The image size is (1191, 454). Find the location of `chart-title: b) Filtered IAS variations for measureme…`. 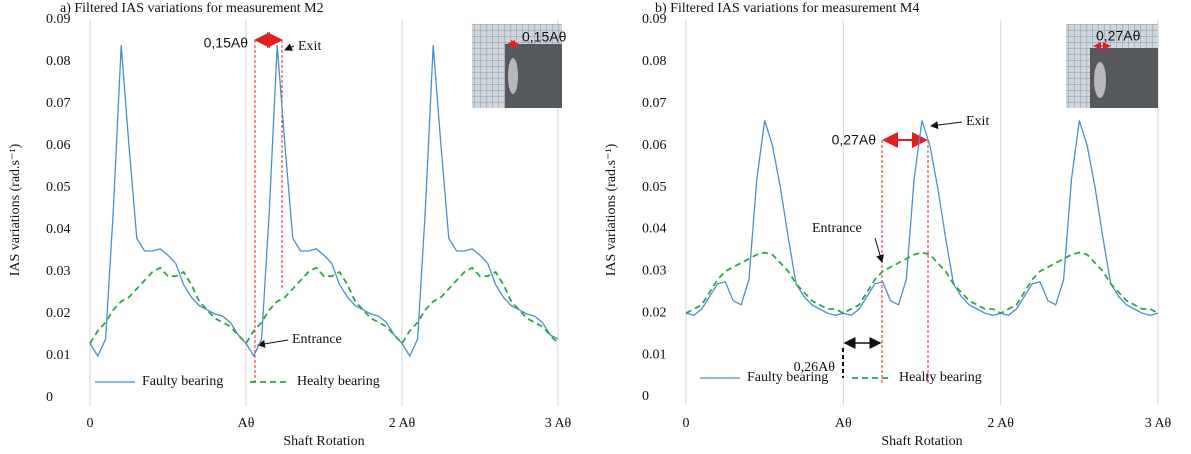

chart-title: b) Filtered IAS variations for measureme… is located at coordinates (787, 8).